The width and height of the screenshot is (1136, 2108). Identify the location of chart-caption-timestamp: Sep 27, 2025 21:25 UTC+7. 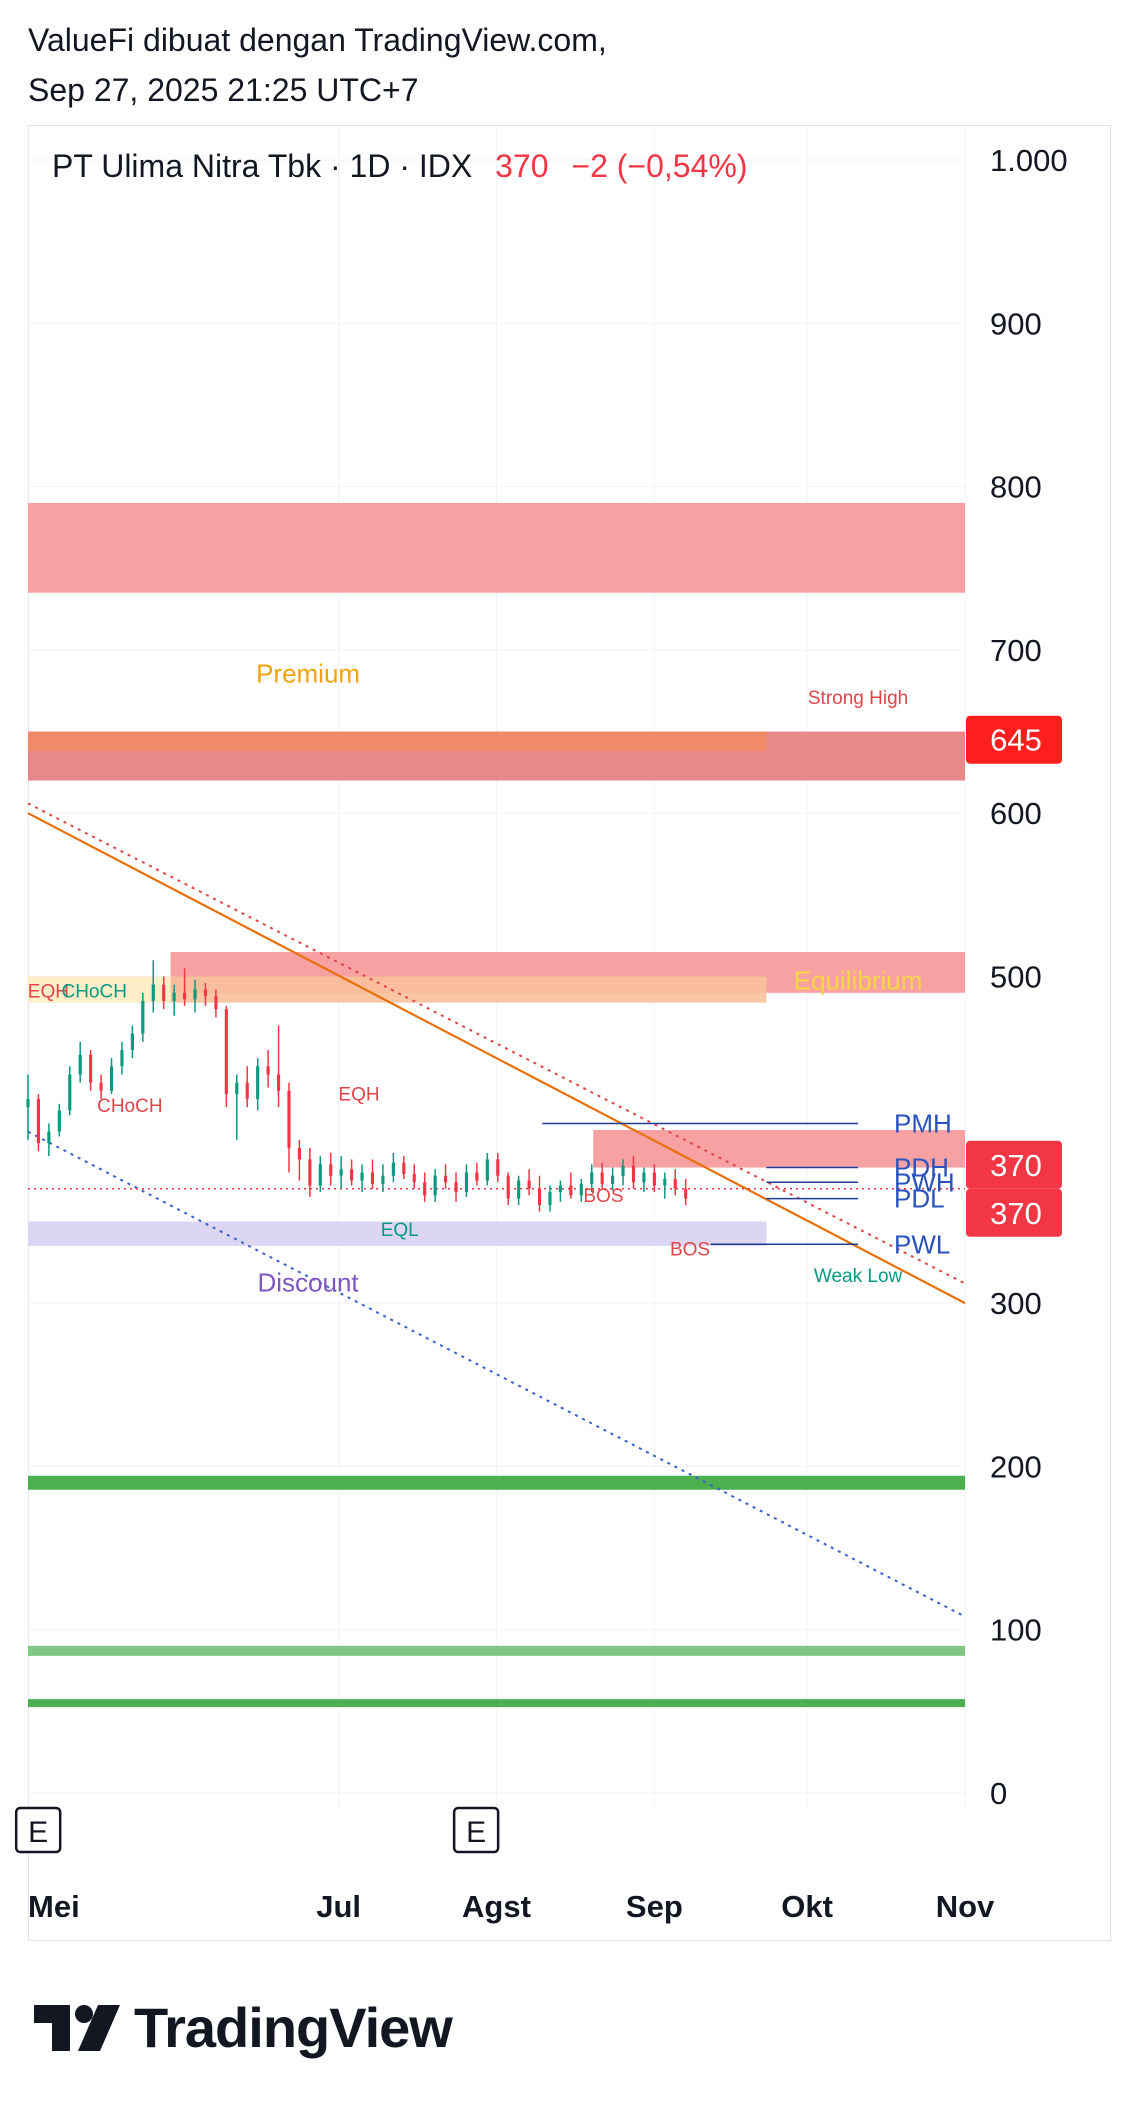
(223, 90).